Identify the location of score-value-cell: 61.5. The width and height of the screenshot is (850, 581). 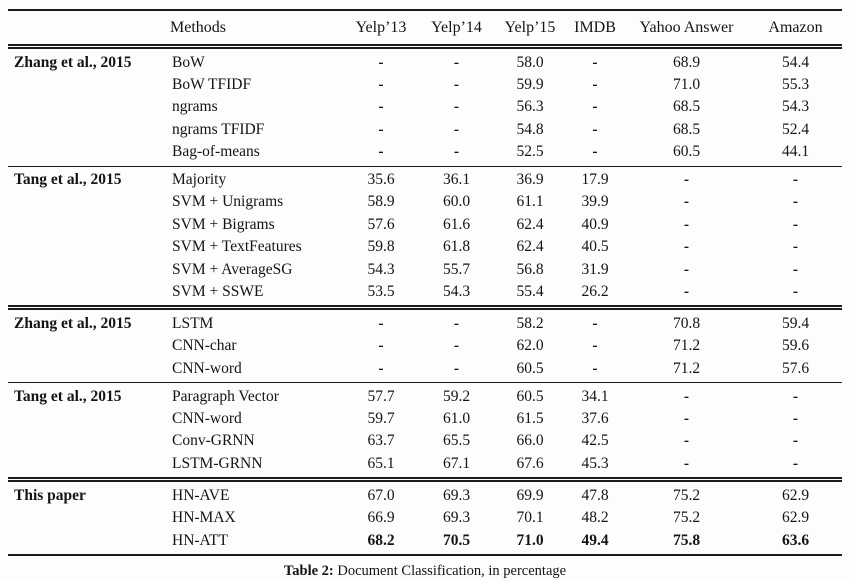
(530, 418).